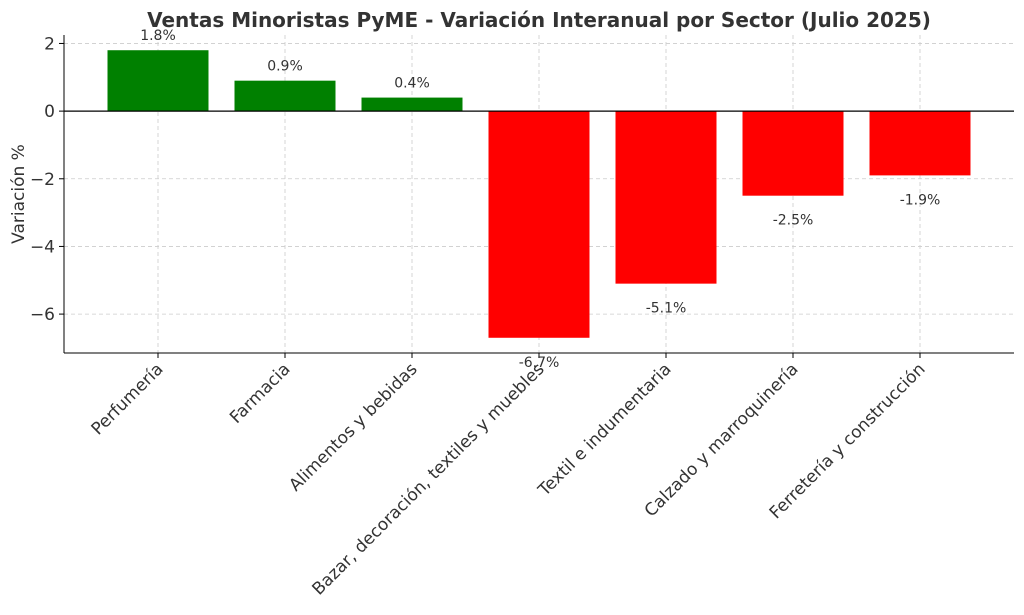 The image size is (1024, 615). Describe the element at coordinates (428, 479) in the screenshot. I see `x-tick-label: Bazar, decoración, textiles y muebles` at that location.